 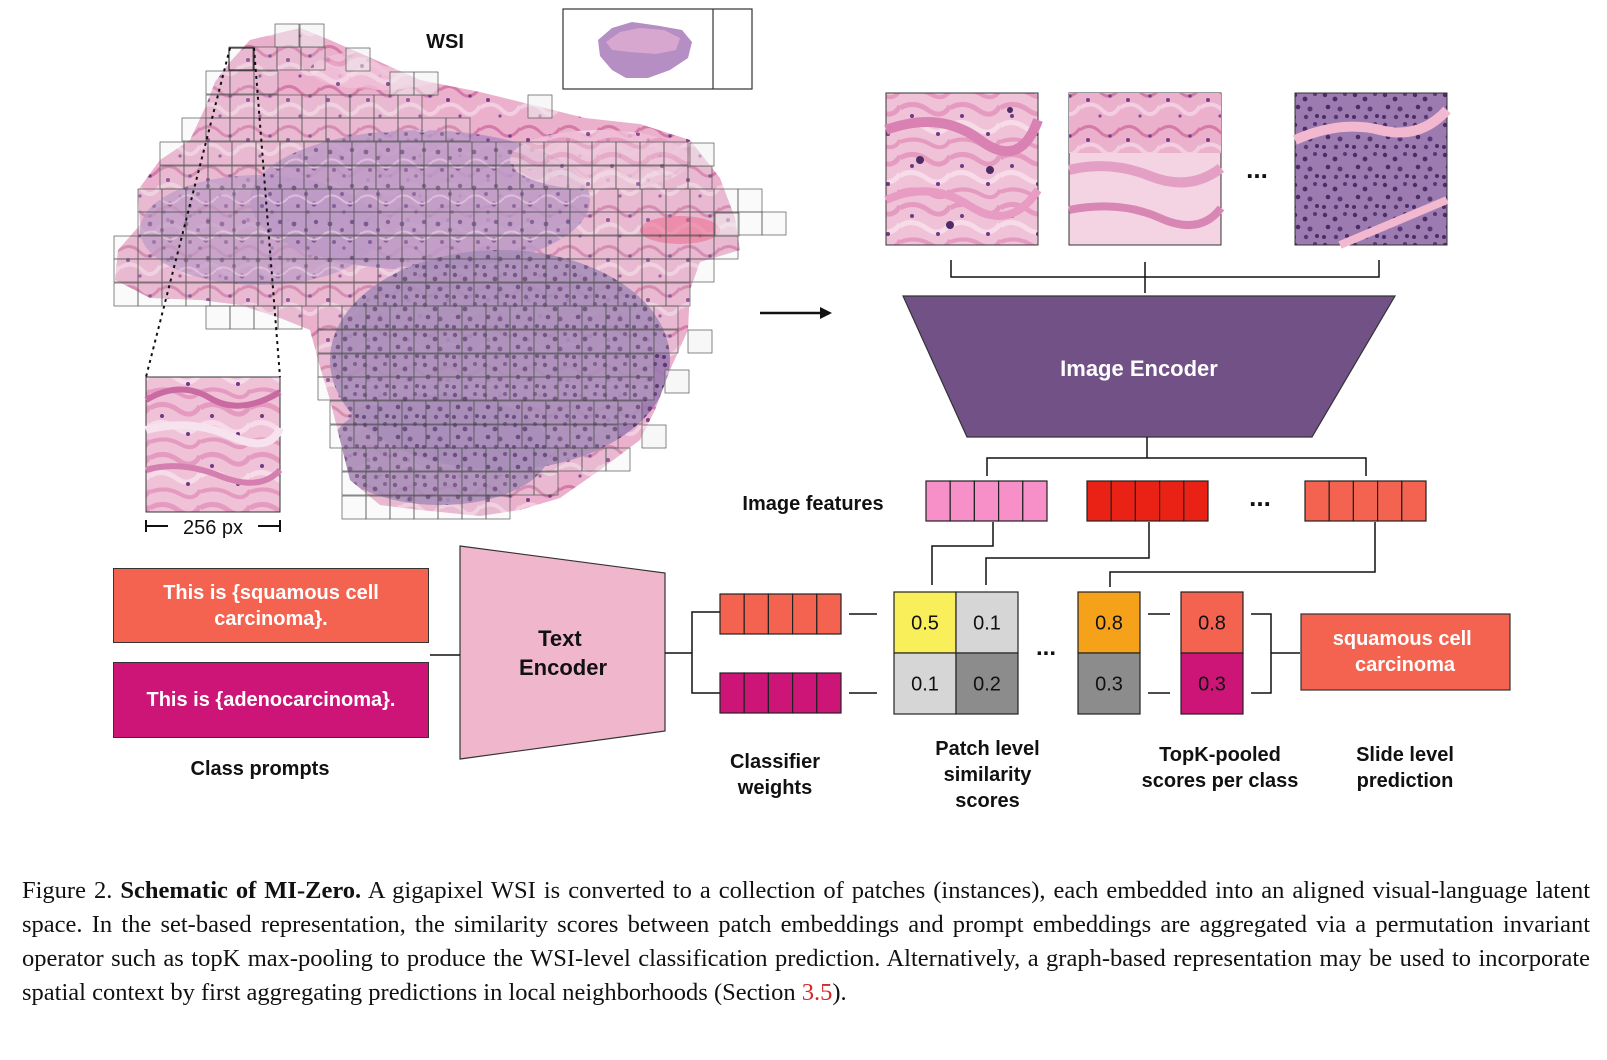 I want to click on topk-score-cell, so click(x=1212, y=683).